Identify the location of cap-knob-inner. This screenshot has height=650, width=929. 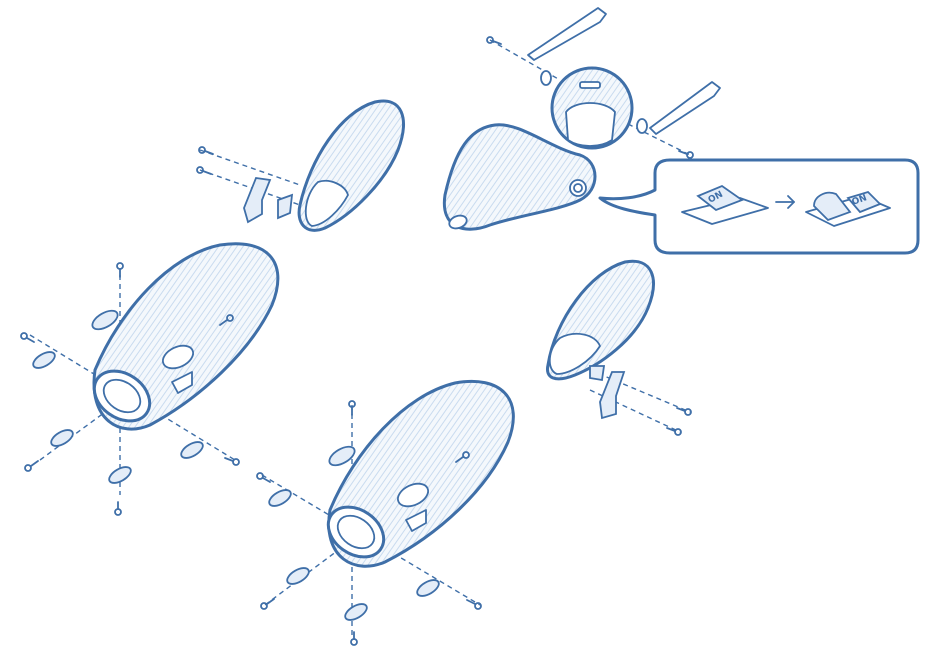
(578, 188).